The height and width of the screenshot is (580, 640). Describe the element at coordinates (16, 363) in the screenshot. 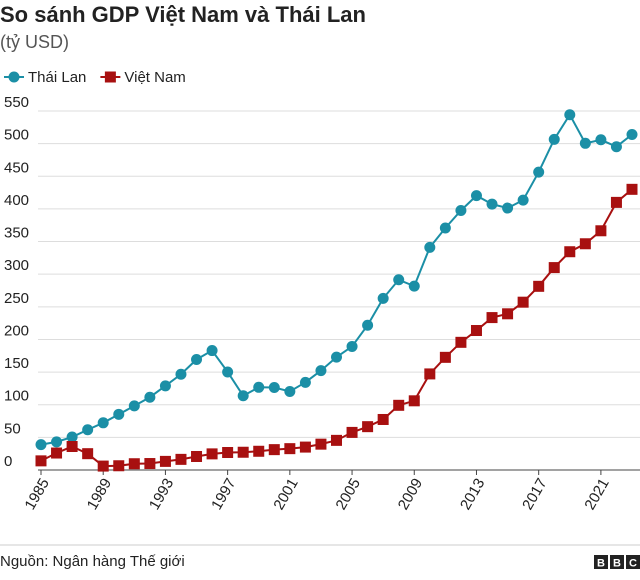

I see `y-tick-label: 150` at that location.